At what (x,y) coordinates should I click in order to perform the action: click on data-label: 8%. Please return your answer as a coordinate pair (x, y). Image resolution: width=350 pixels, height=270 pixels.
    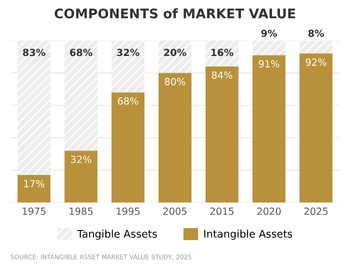
    Looking at the image, I should click on (316, 33).